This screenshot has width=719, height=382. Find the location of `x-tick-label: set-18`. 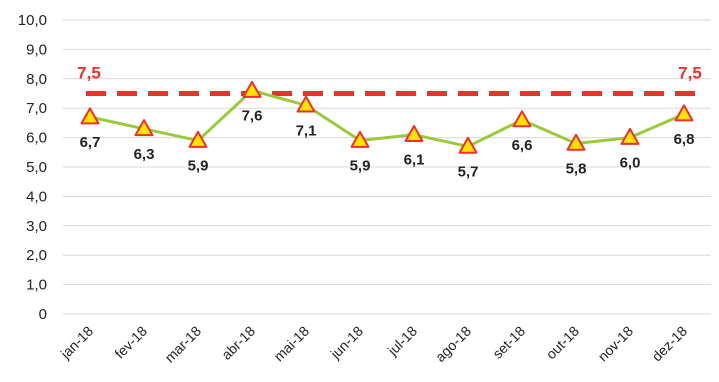

x-tick-label: set-18 is located at coordinates (508, 342).